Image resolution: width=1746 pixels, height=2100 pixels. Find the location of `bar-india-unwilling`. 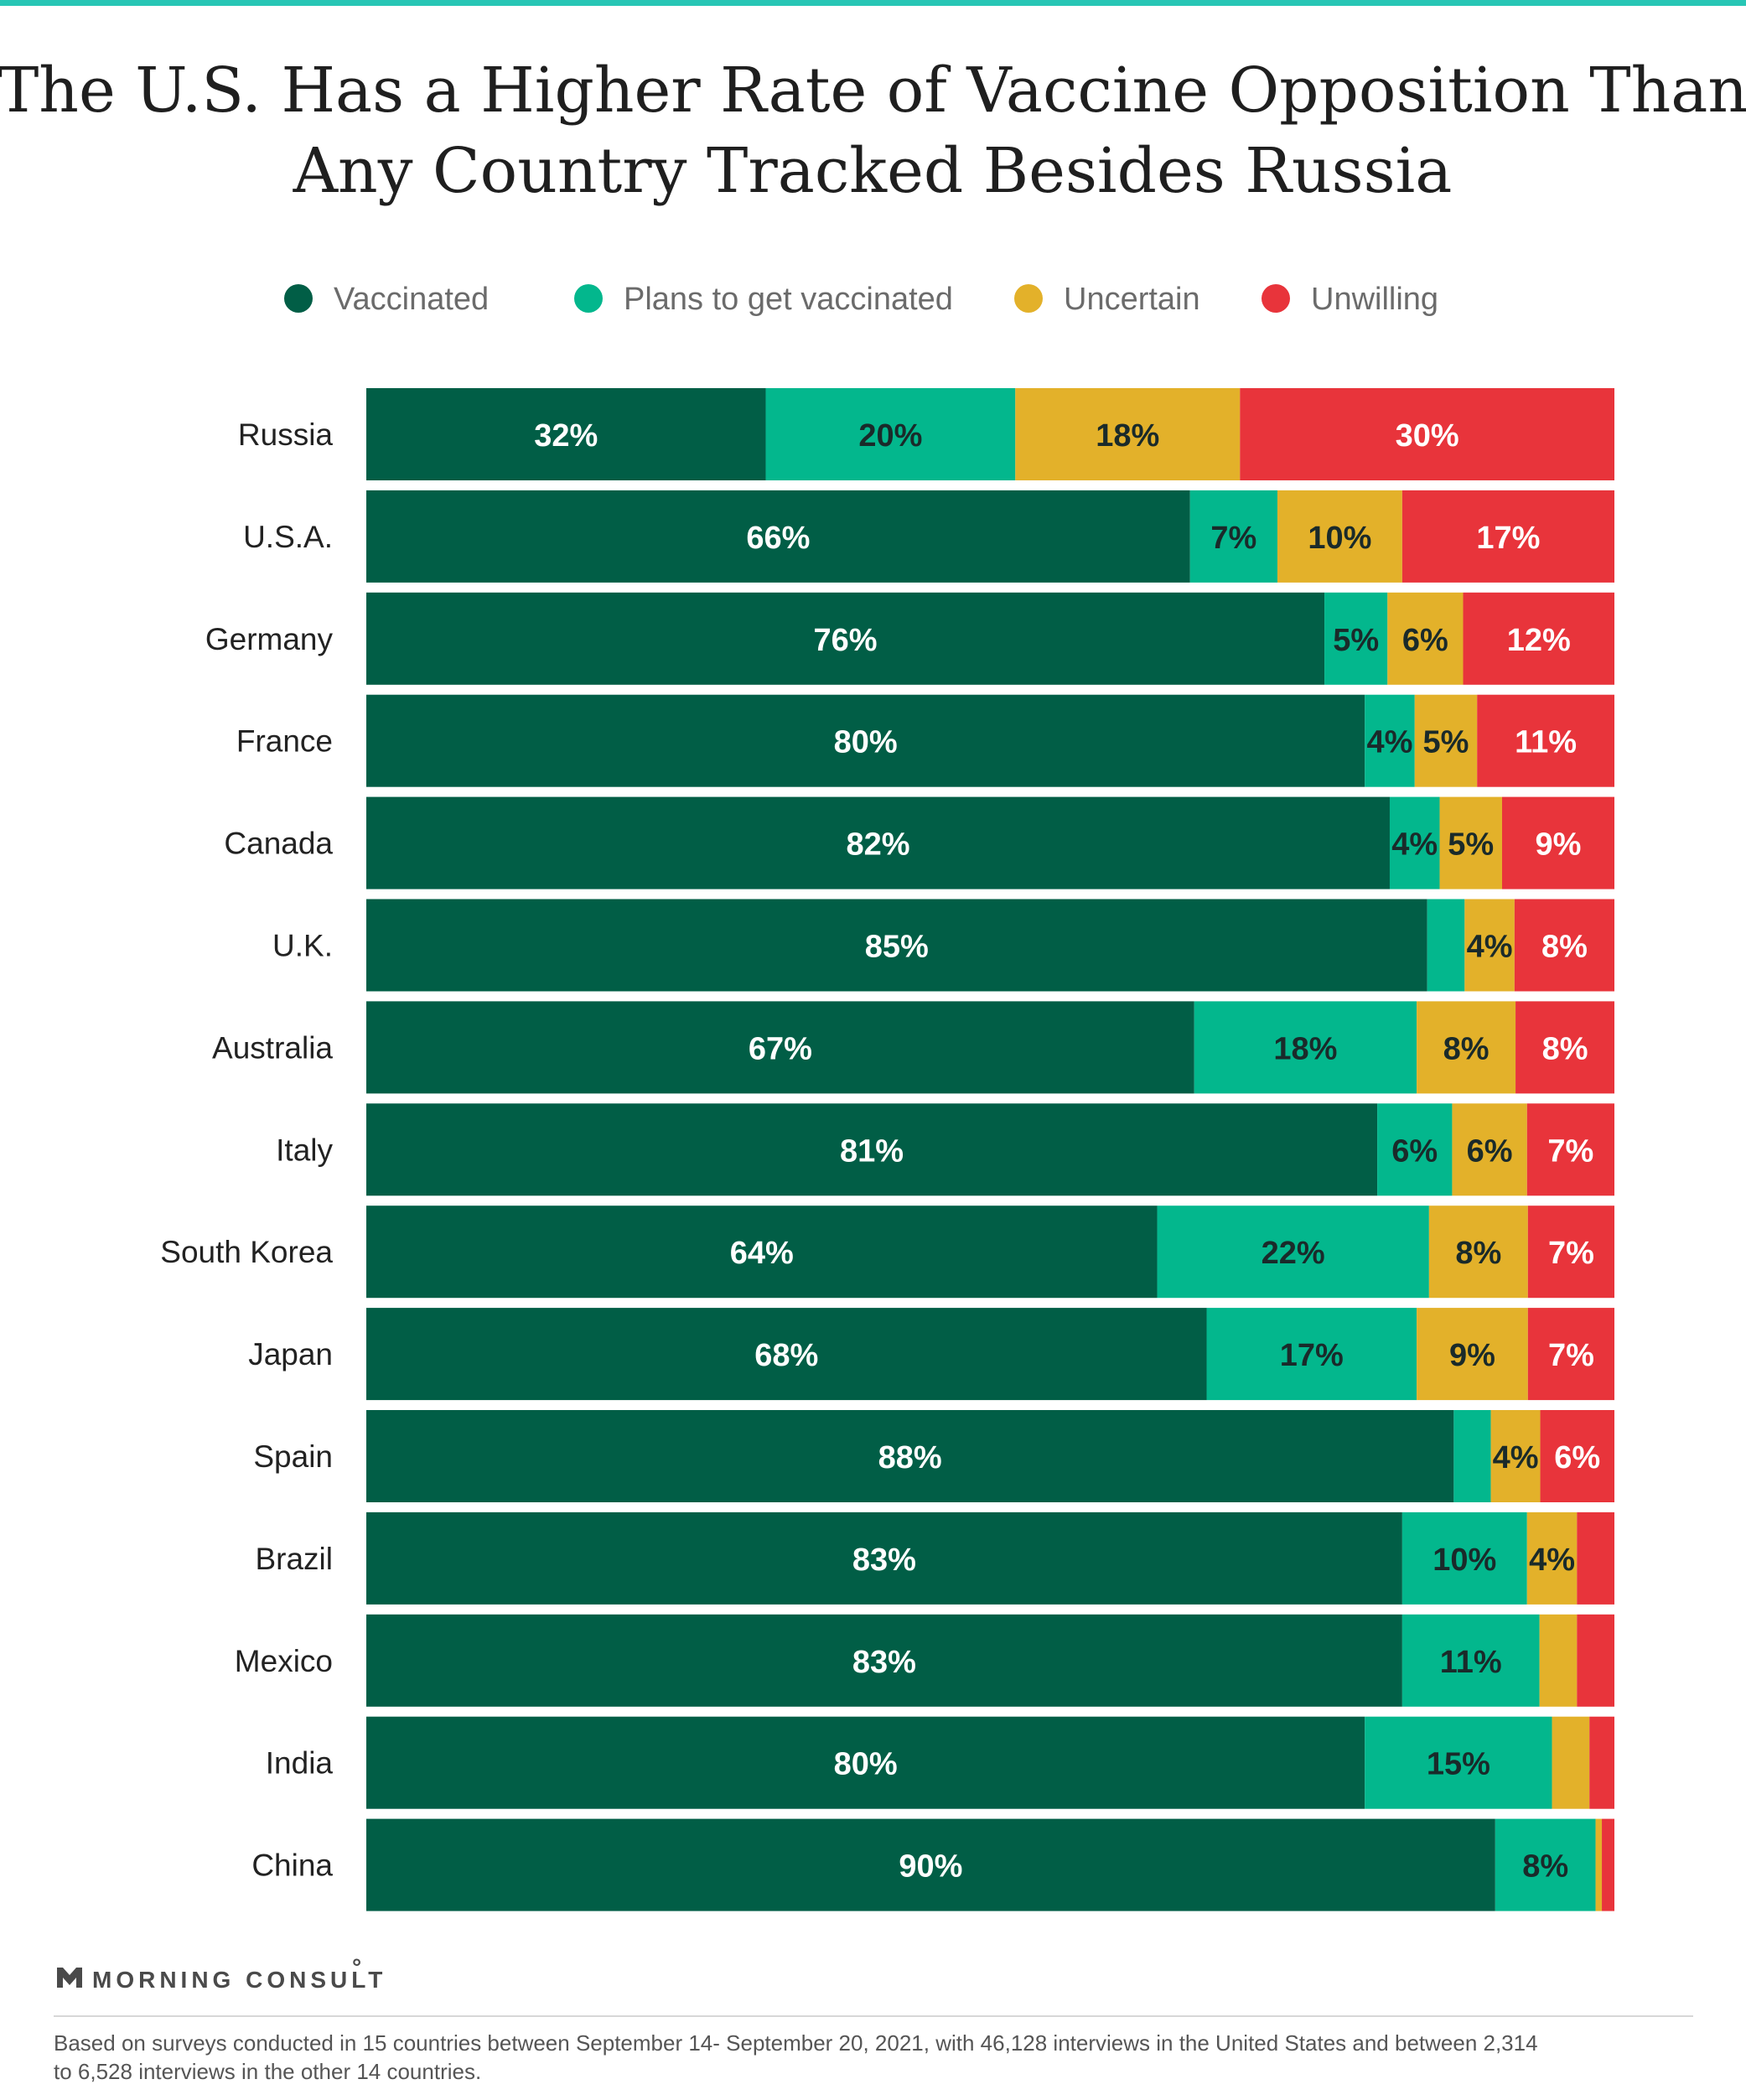

bar-india-unwilling is located at coordinates (1601, 1762).